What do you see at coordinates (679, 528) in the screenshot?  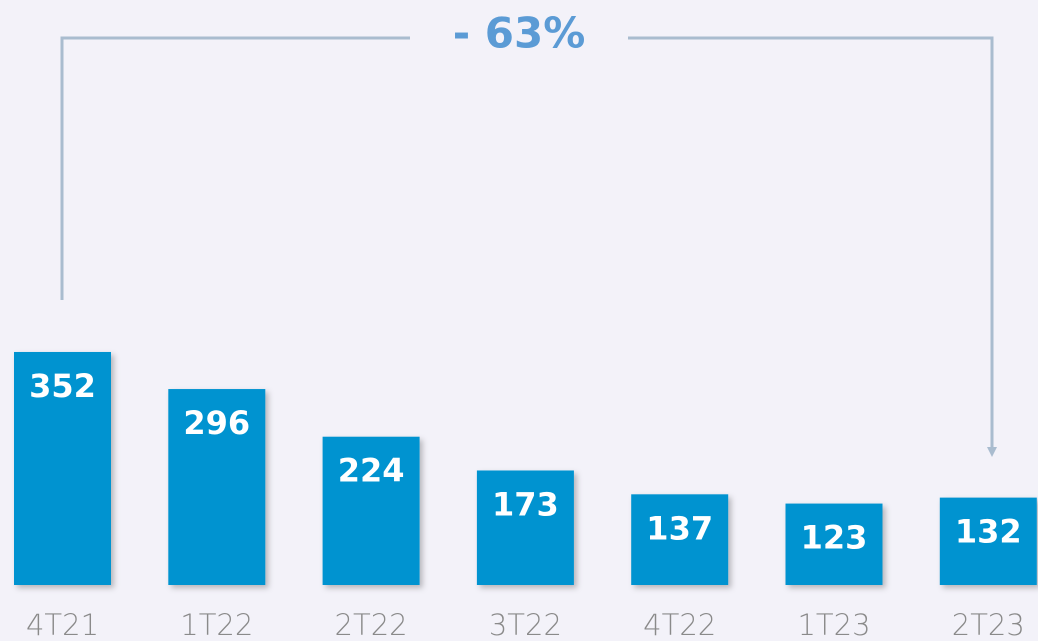 I see `value-label: 137` at bounding box center [679, 528].